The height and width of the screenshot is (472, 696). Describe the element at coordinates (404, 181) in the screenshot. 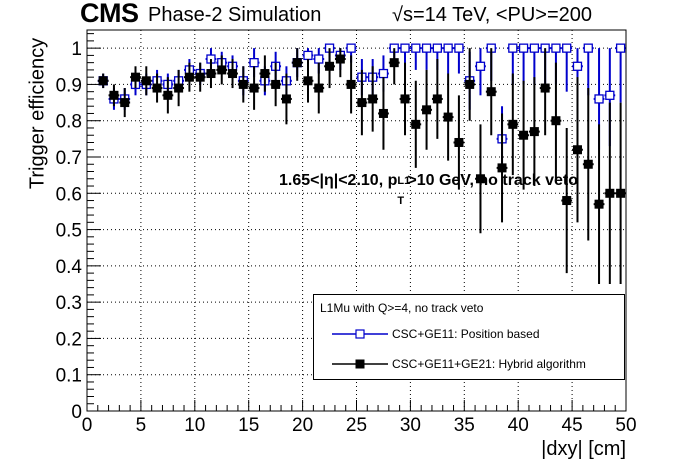

I see `annotation-sup: L1` at that location.